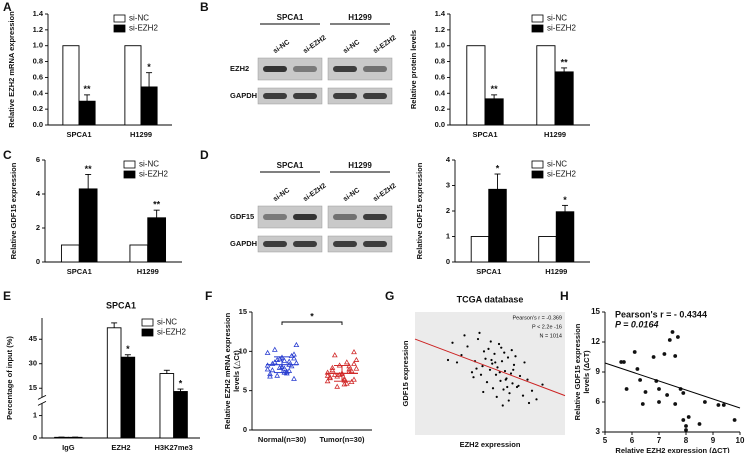 This screenshot has height=453, width=747. What do you see at coordinates (245, 390) in the screenshot?
I see `y-tick-label: 5` at bounding box center [245, 390].